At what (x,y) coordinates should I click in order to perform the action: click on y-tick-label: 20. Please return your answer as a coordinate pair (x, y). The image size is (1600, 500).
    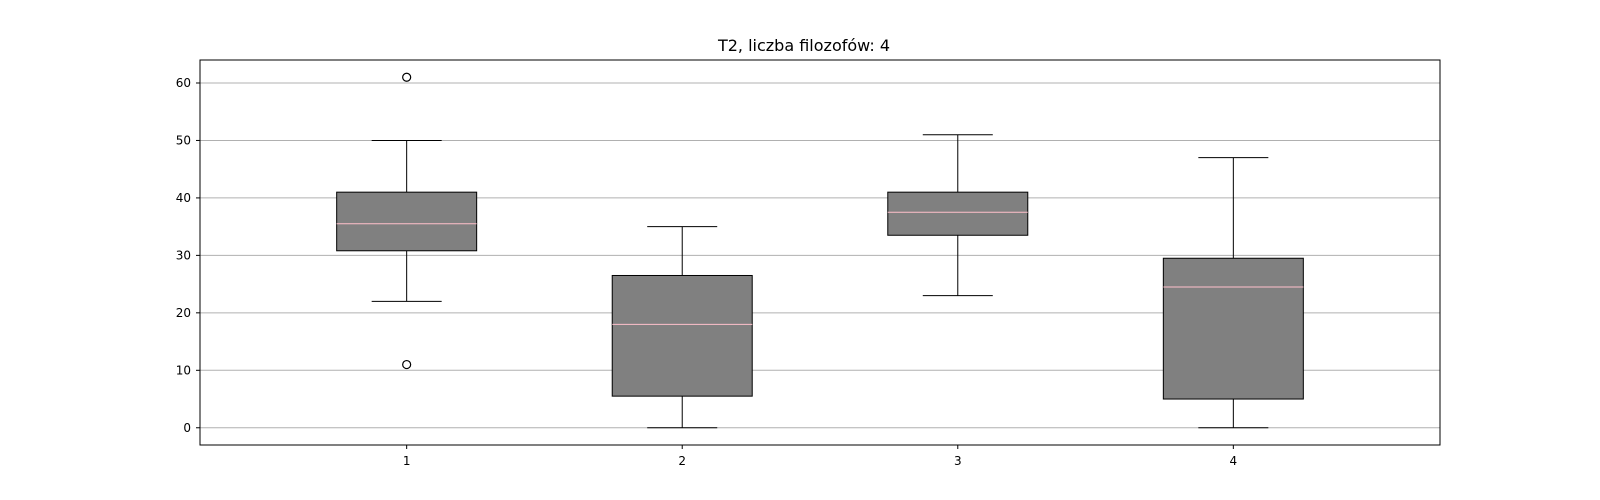
    Looking at the image, I should click on (183, 313).